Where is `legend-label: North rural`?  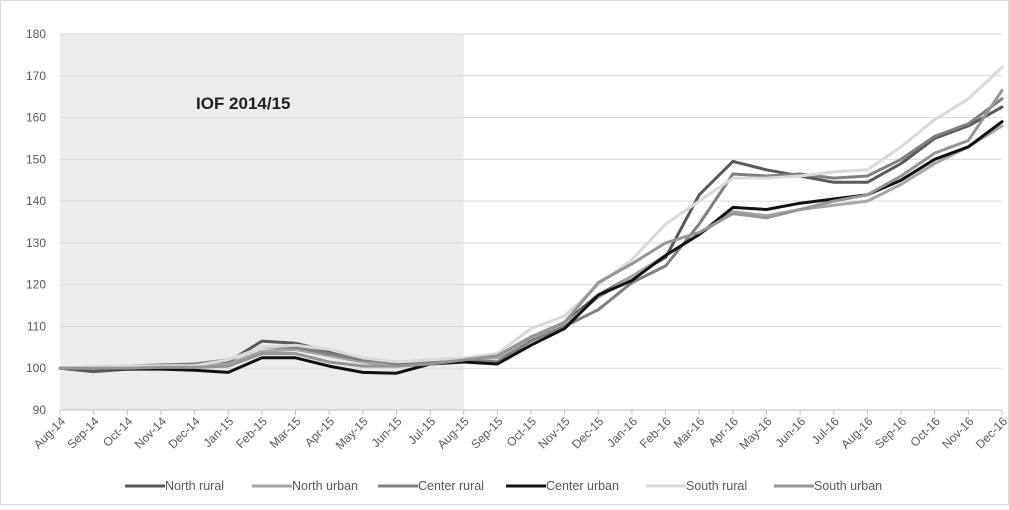 legend-label: North rural is located at coordinates (194, 486).